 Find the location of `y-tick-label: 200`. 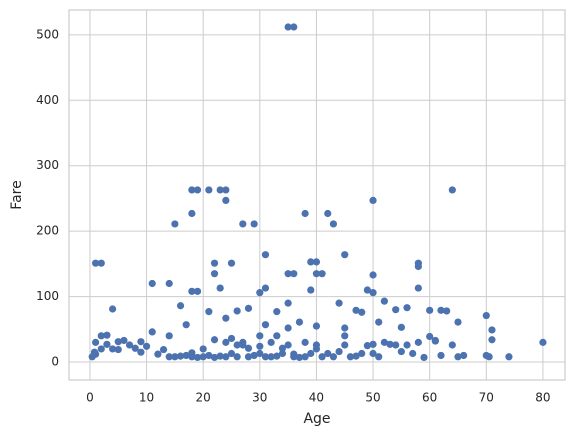

y-tick-label: 200 is located at coordinates (47, 231).